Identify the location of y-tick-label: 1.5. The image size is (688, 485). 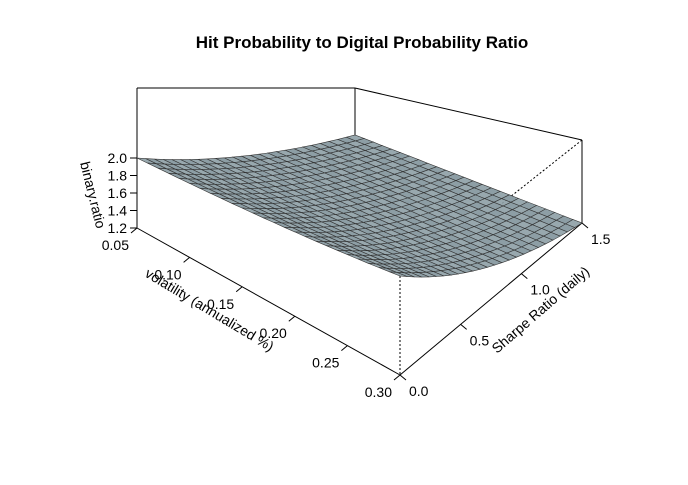
(601, 239).